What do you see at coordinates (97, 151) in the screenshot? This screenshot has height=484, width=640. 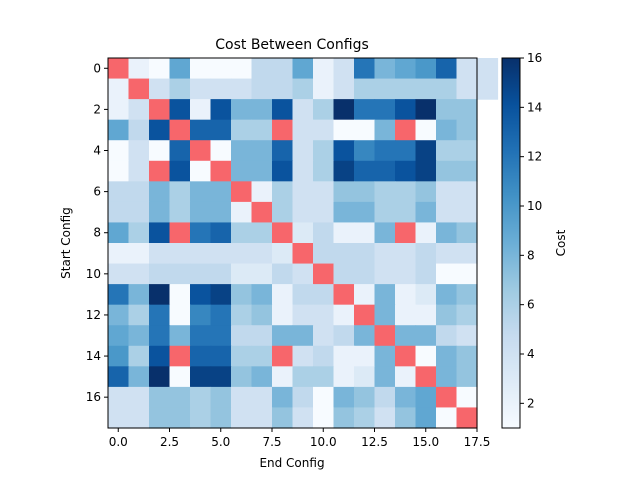 I see `y-tick-label: 4` at bounding box center [97, 151].